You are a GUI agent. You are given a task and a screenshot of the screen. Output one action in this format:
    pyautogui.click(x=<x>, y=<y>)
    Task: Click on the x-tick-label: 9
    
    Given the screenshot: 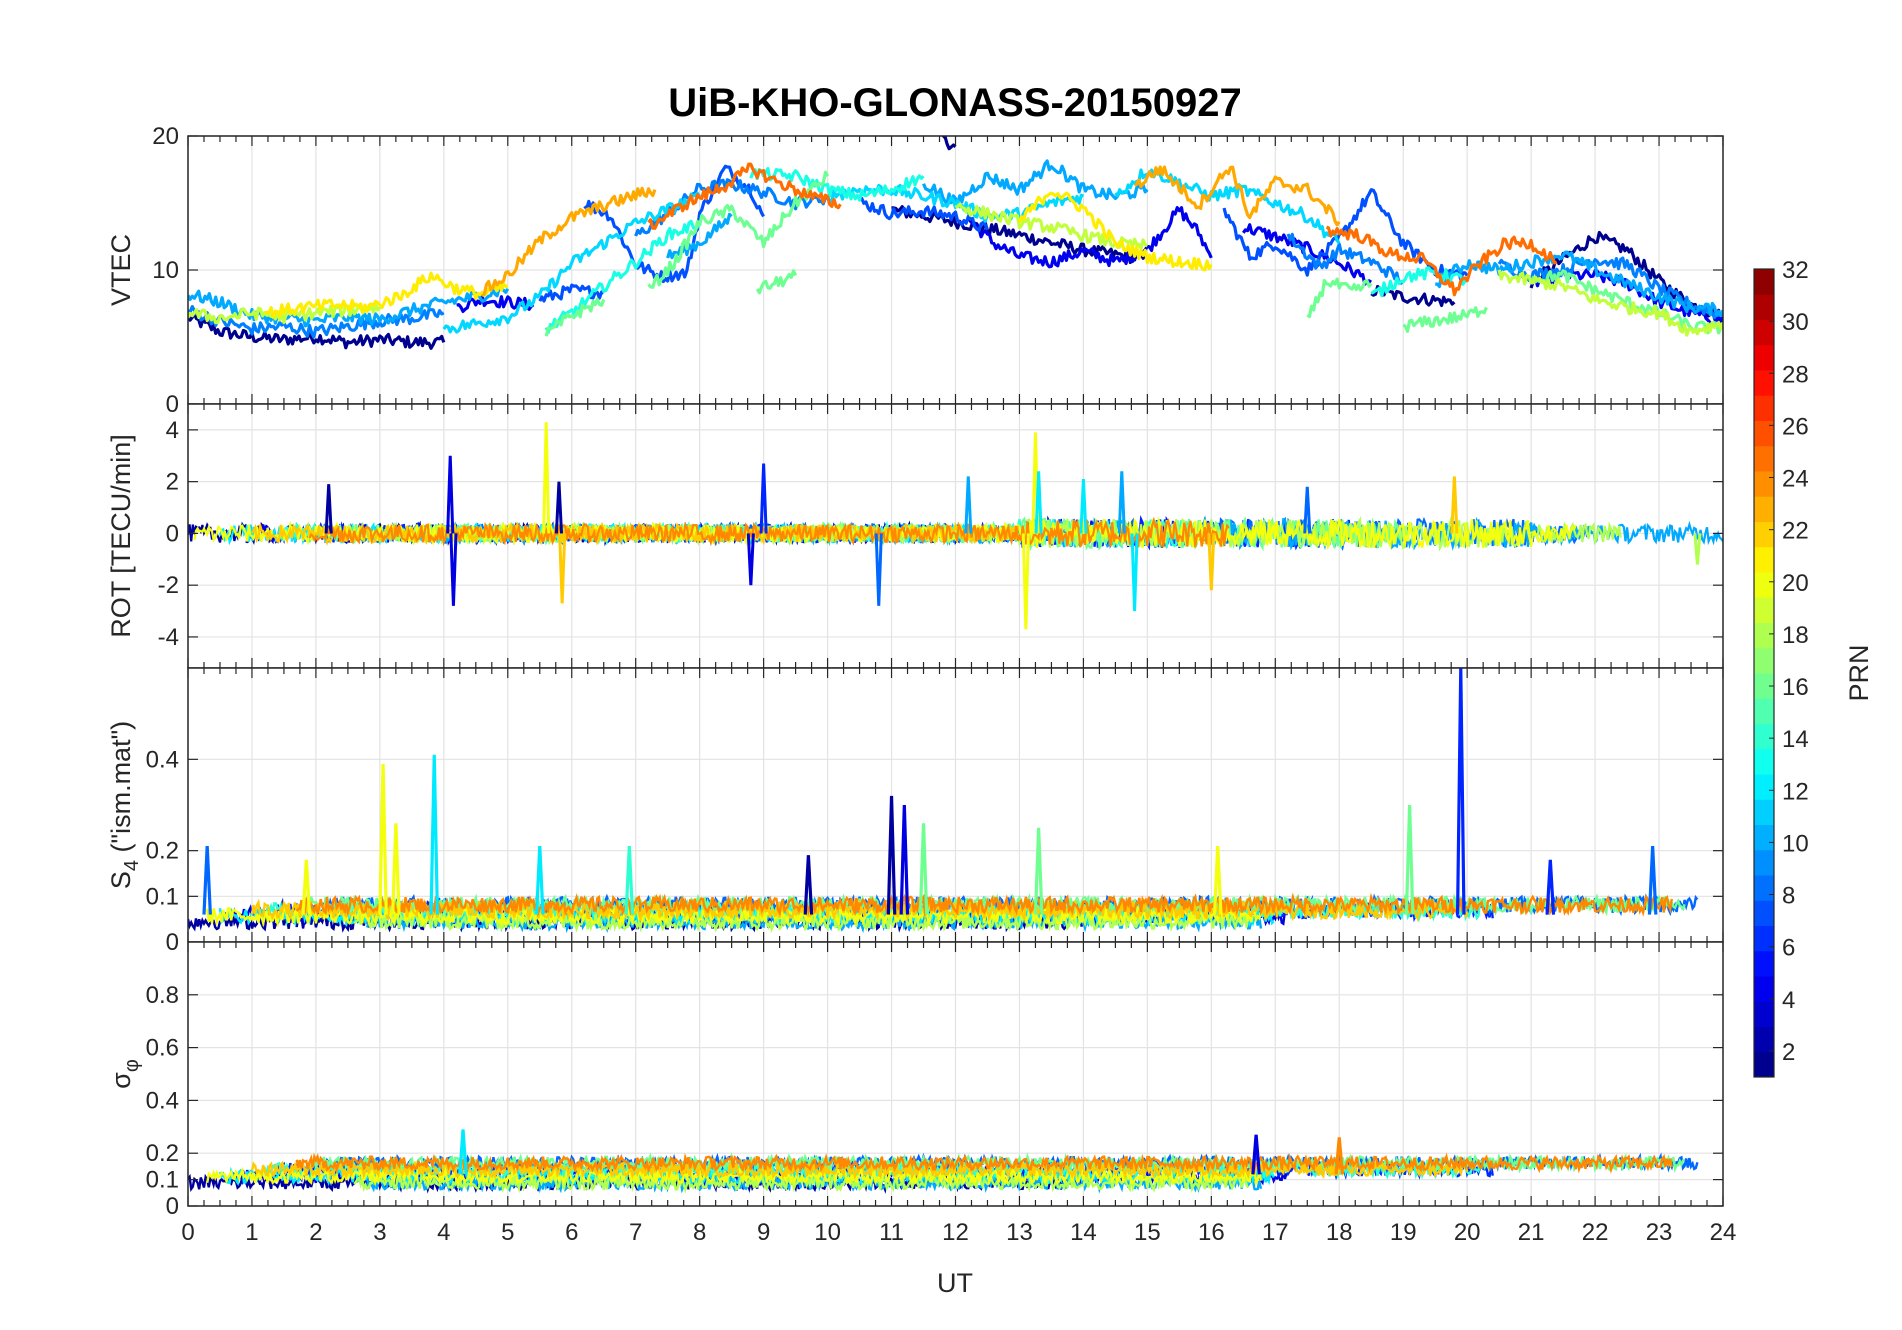 What is the action you would take?
    pyautogui.click(x=763, y=1232)
    